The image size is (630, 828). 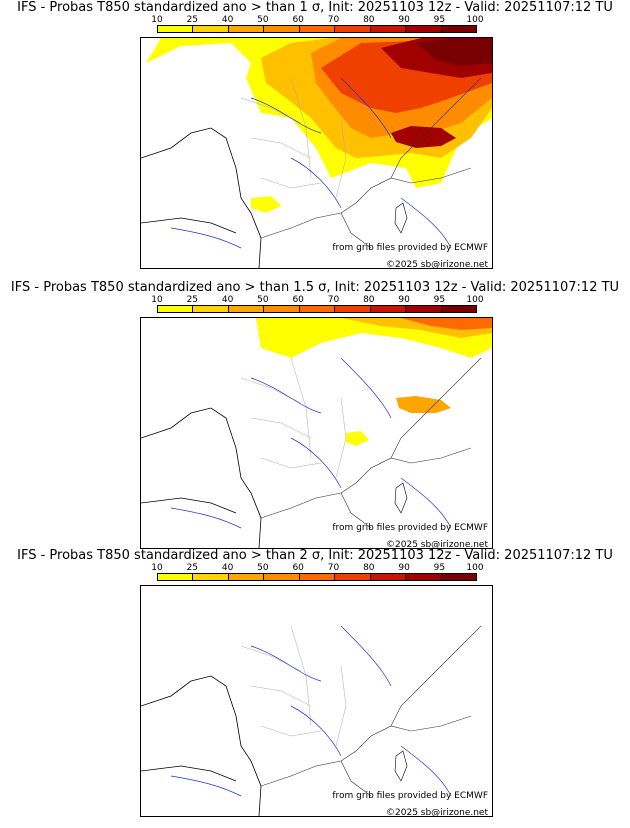 I want to click on map-drawing, so click(x=311, y=720).